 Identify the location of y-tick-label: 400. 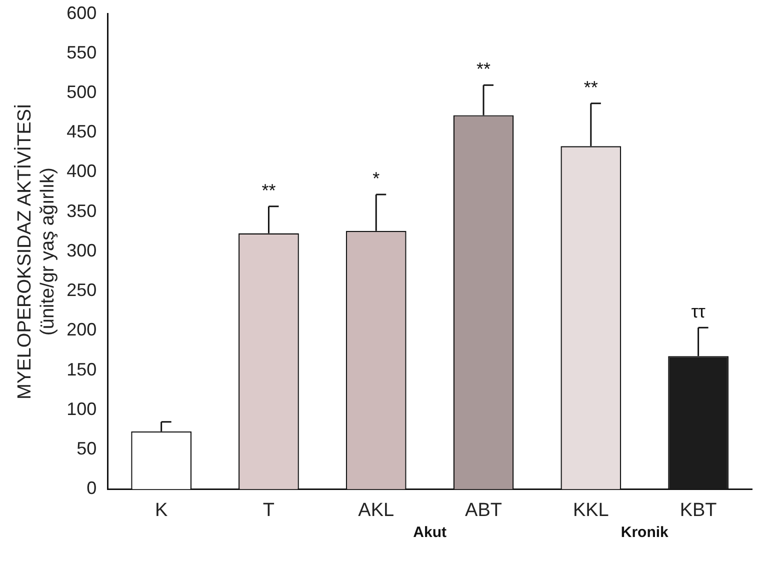
(81, 171).